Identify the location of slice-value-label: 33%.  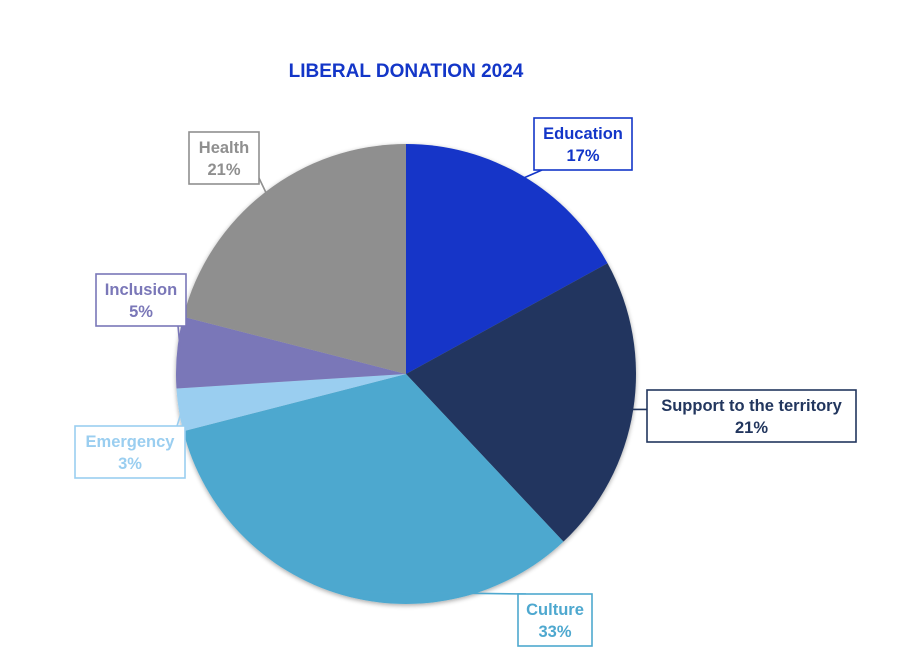
(554, 632).